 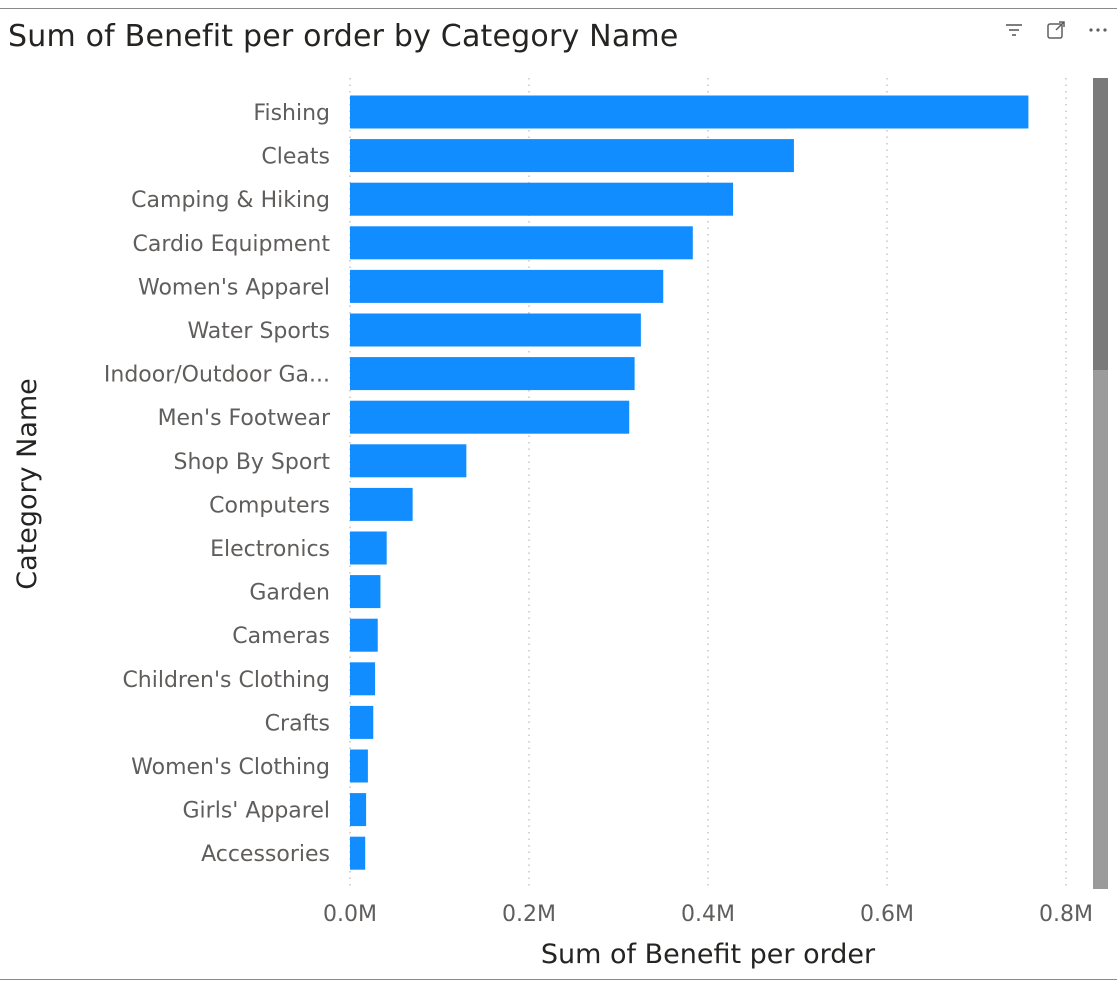 What do you see at coordinates (230, 200) in the screenshot?
I see `category-label: Camping & Hiking` at bounding box center [230, 200].